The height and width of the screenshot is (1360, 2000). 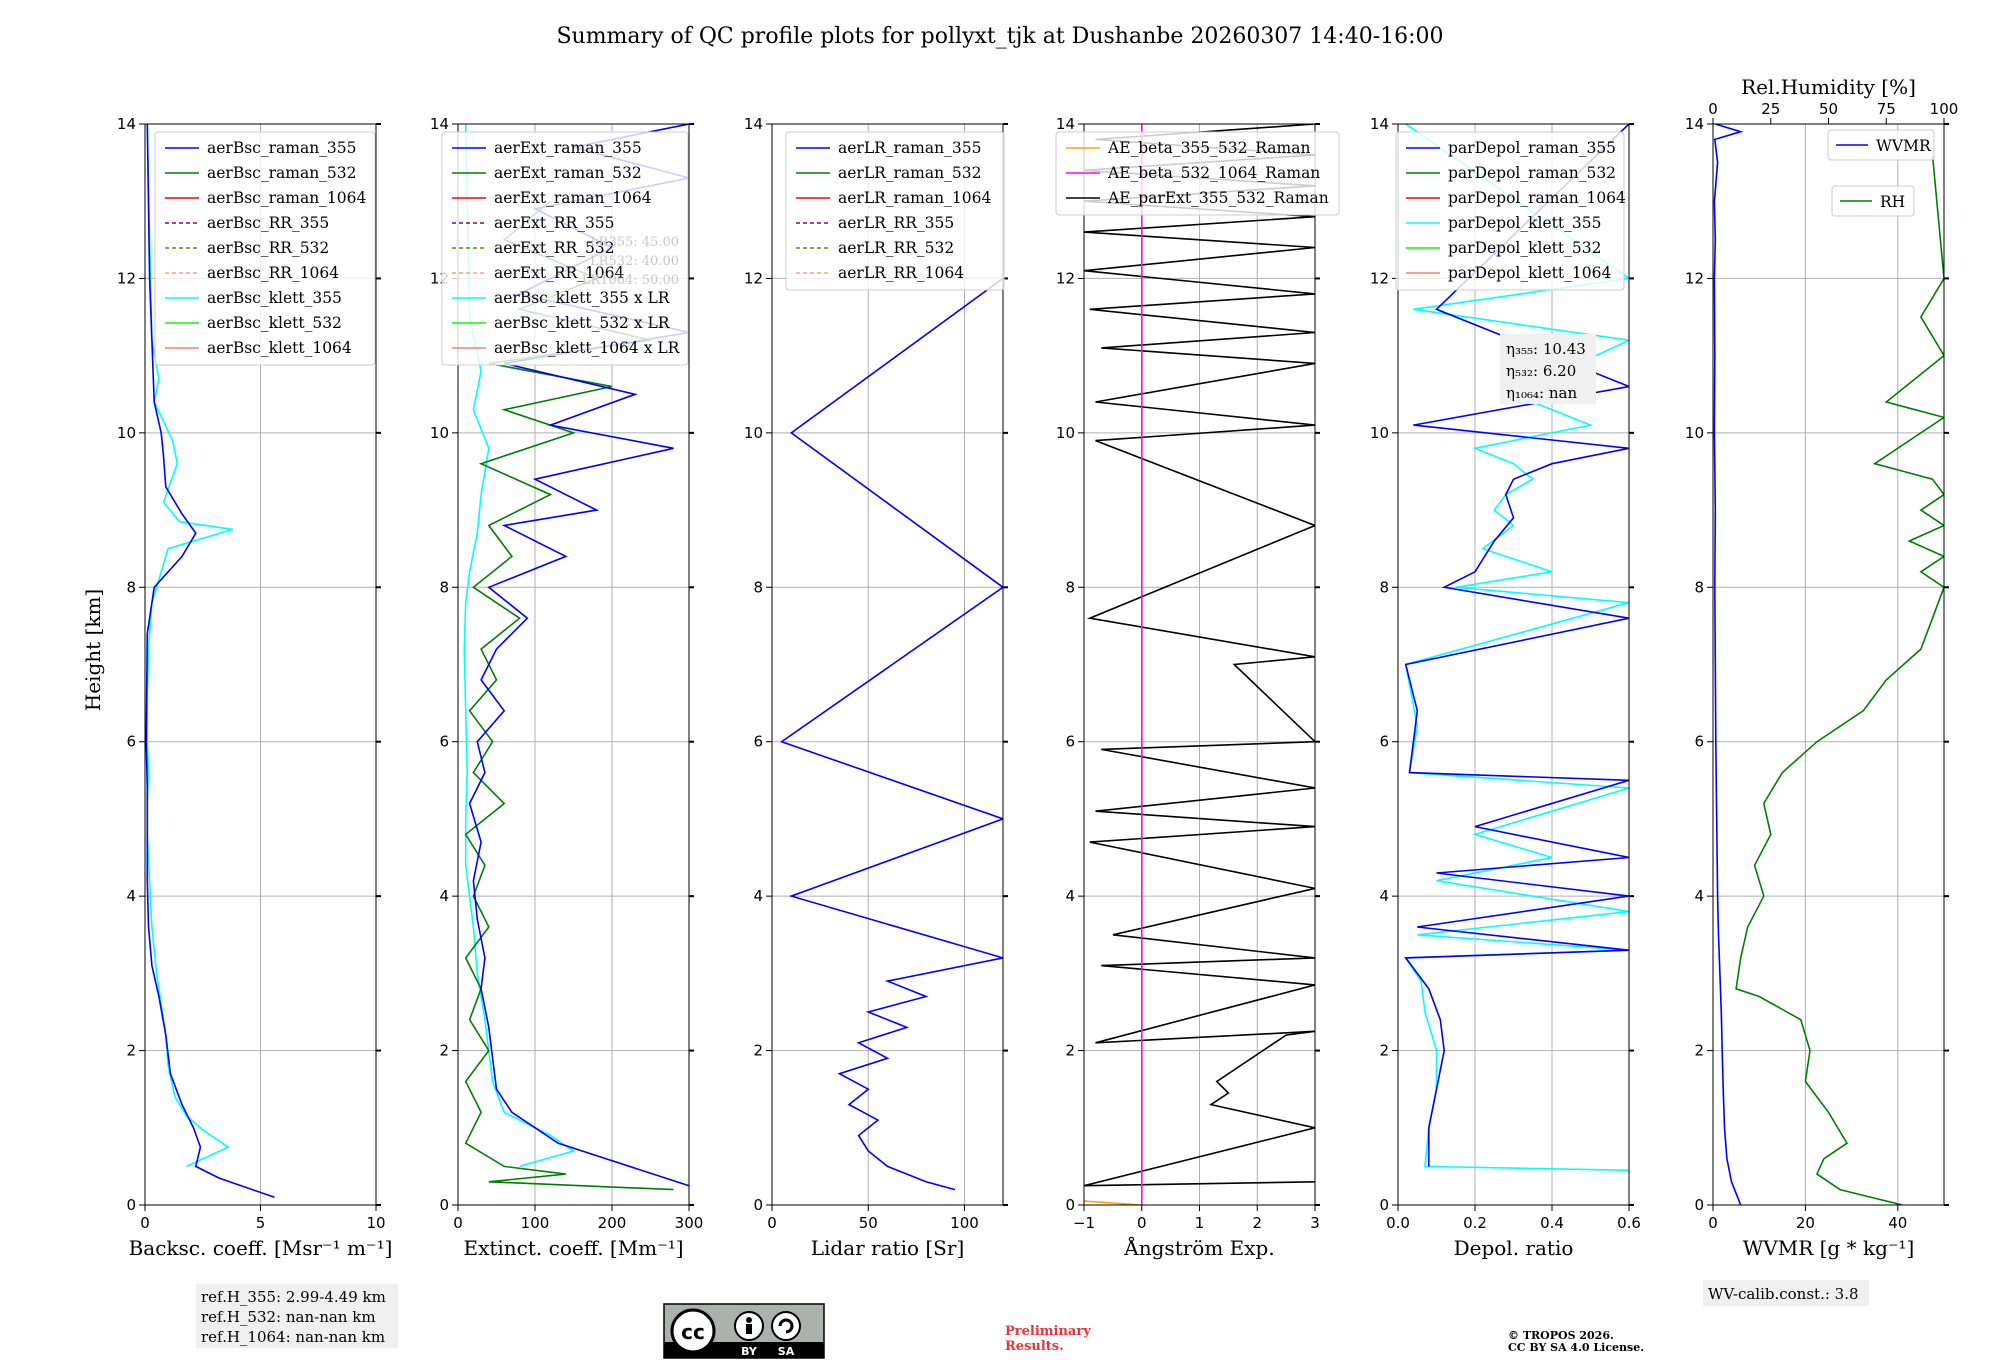 I want to click on ext-ytick-label: 6, so click(x=444, y=742).